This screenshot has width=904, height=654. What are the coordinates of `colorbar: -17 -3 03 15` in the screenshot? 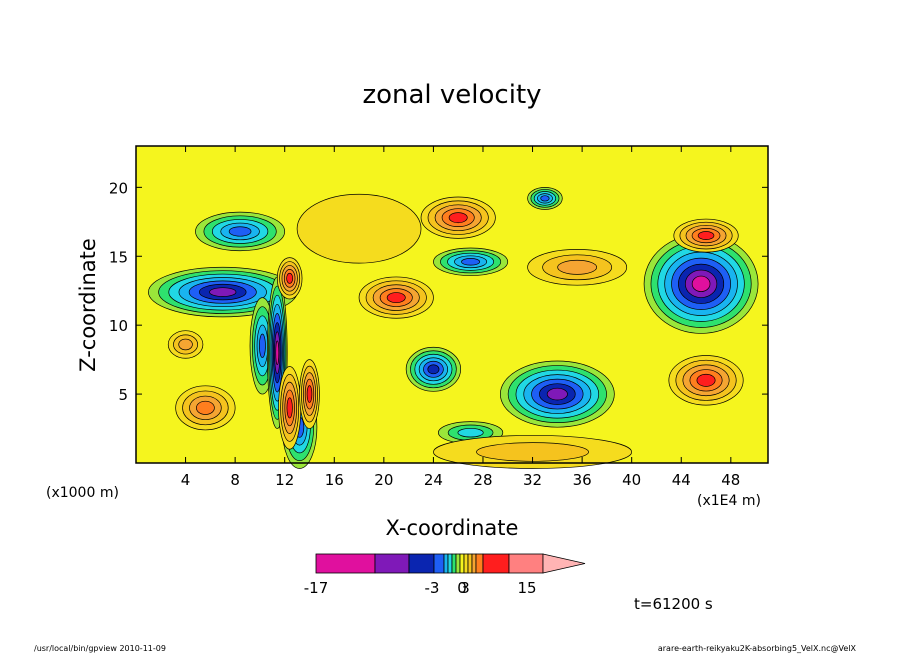 It's located at (445, 575).